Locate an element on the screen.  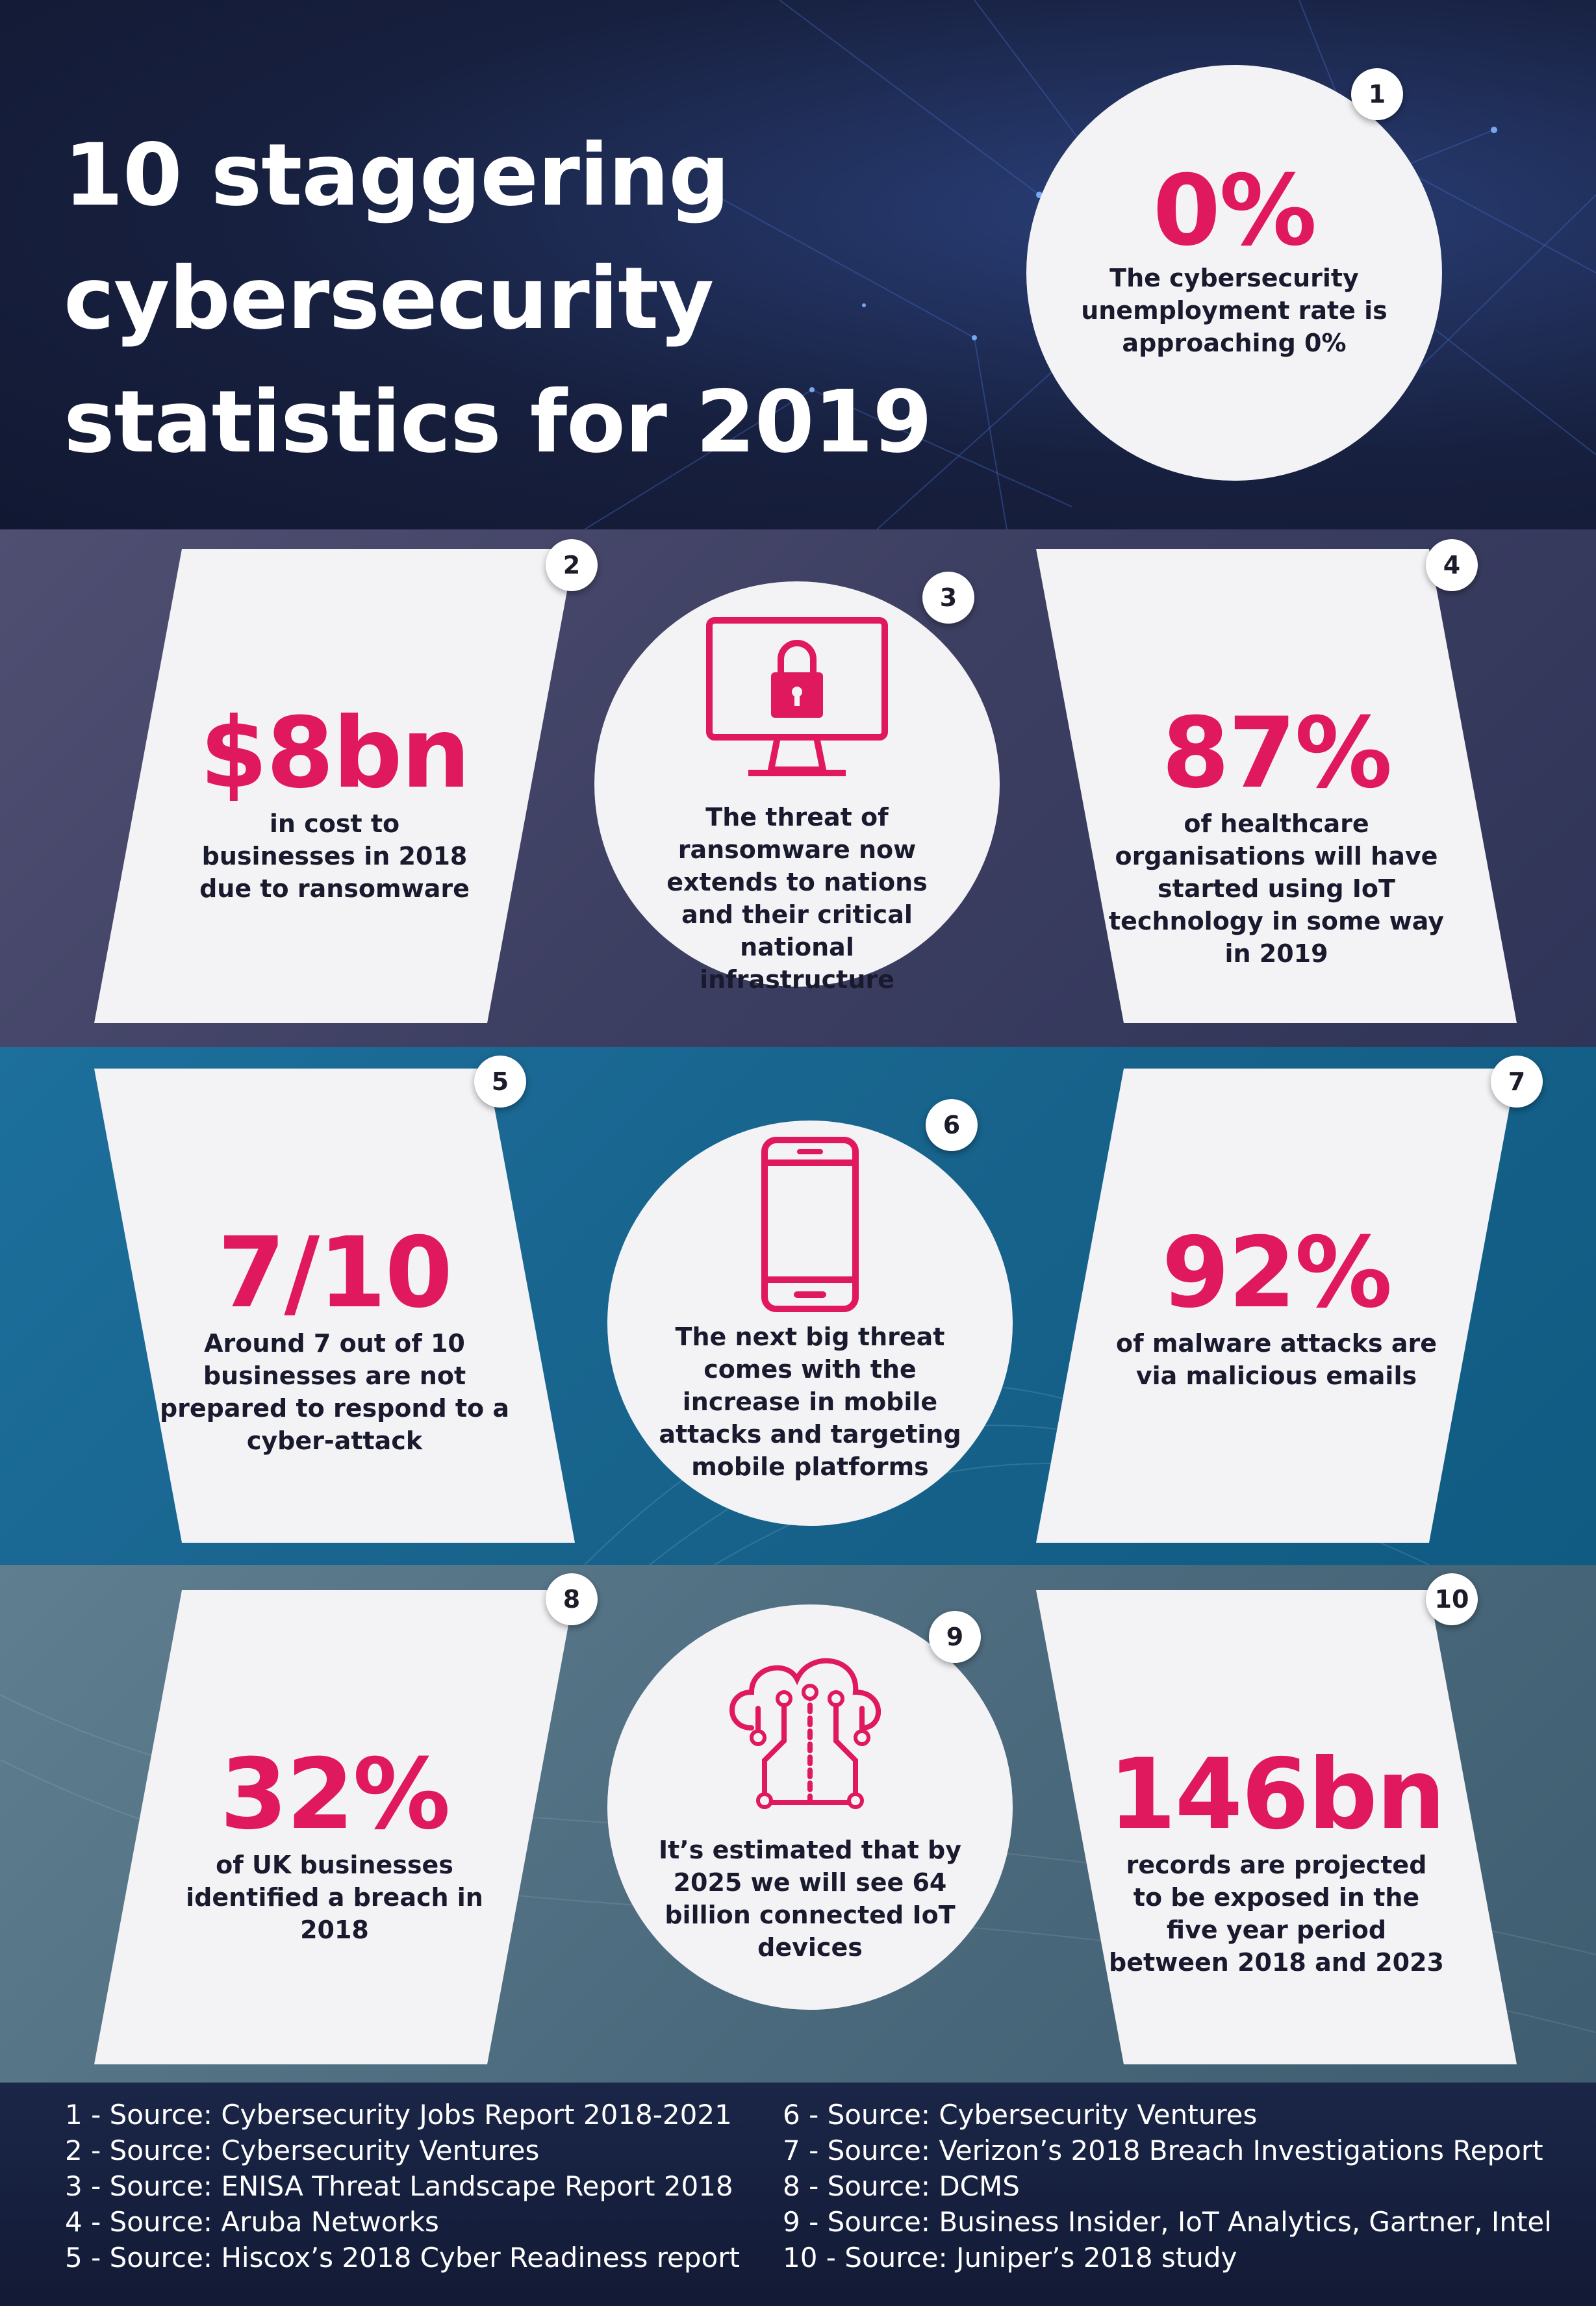
stat-9-number-badge: 9 is located at coordinates (955, 1637).